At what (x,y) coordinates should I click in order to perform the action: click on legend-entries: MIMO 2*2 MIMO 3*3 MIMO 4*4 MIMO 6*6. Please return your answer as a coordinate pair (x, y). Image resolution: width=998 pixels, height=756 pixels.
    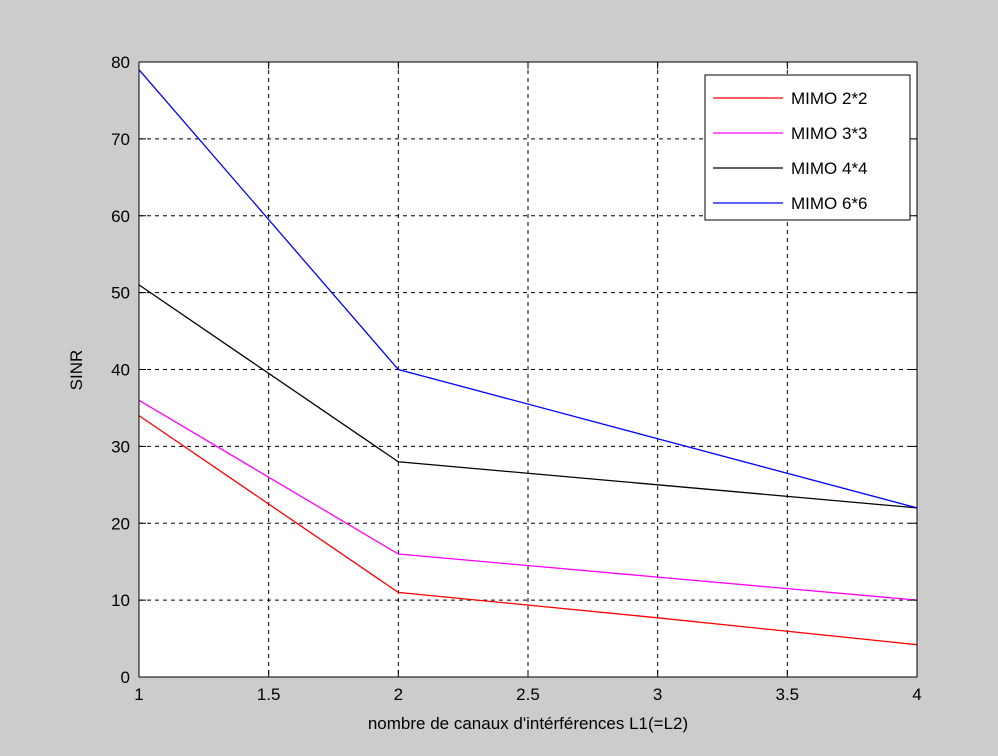
    Looking at the image, I should click on (790, 151).